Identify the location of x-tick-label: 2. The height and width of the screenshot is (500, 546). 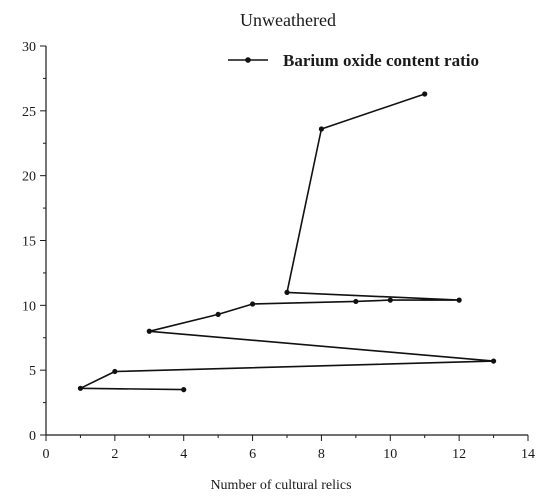
(114, 454).